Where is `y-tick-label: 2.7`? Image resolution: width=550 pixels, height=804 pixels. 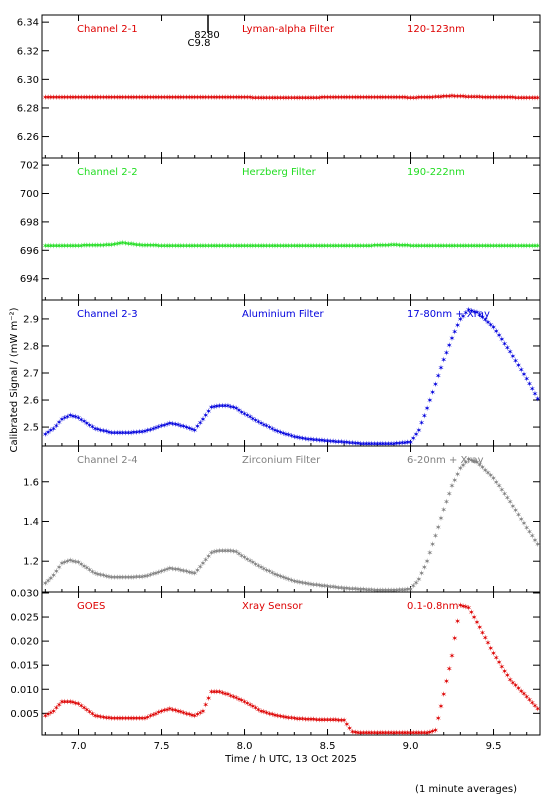 y-tick-label: 2.7 is located at coordinates (31, 374).